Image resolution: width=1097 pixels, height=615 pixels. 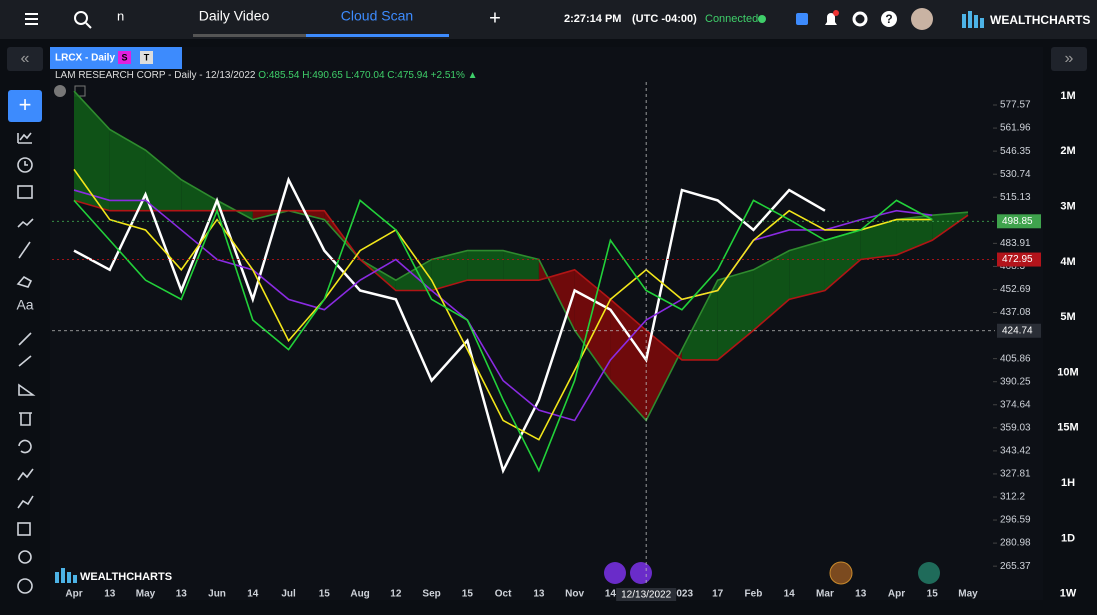 I want to click on close: C:475.94, so click(x=407, y=75).